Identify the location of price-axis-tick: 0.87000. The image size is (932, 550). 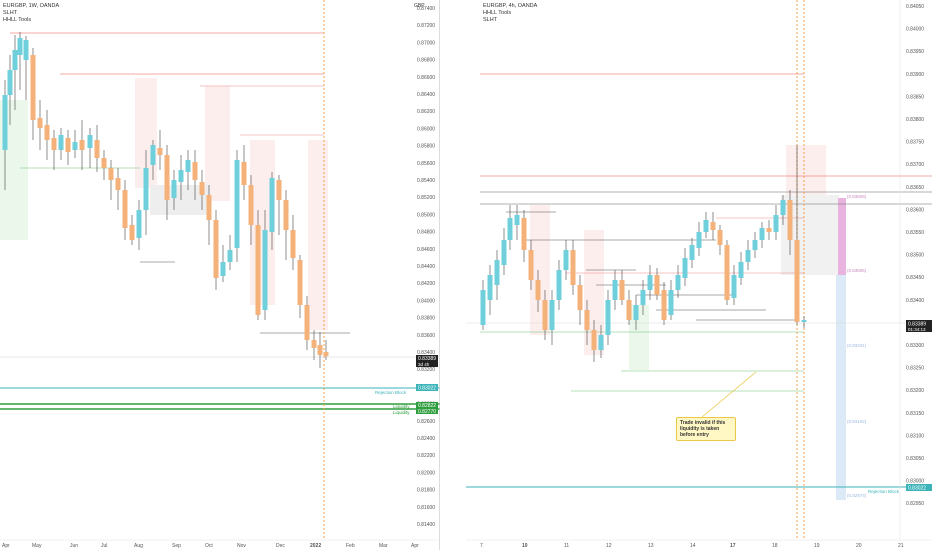
(426, 43).